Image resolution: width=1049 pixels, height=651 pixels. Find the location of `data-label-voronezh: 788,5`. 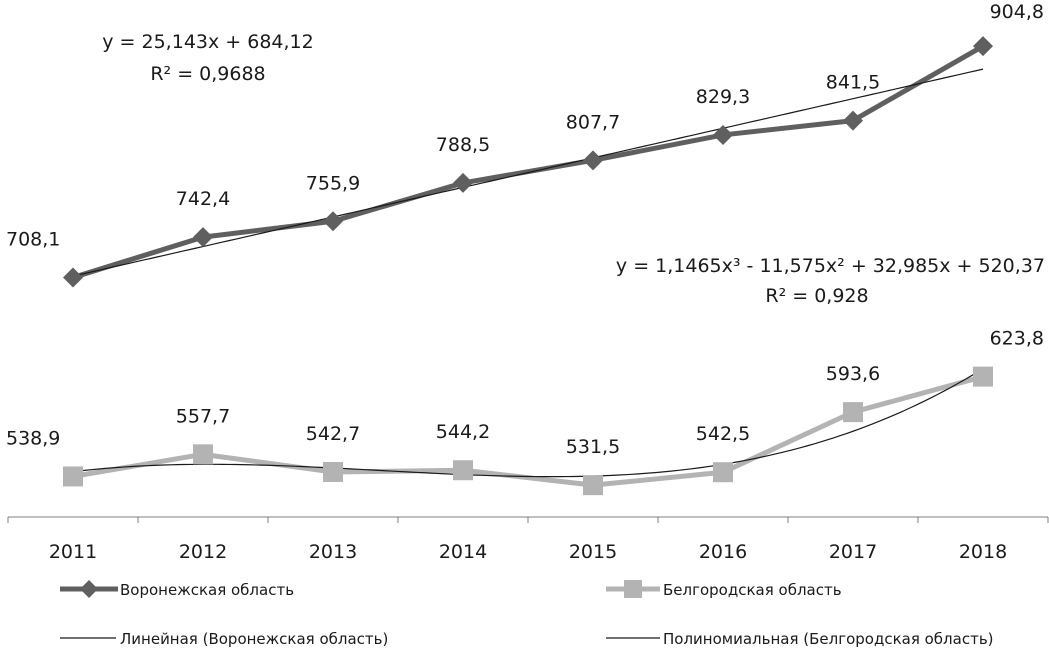

data-label-voronezh: 788,5 is located at coordinates (463, 145).